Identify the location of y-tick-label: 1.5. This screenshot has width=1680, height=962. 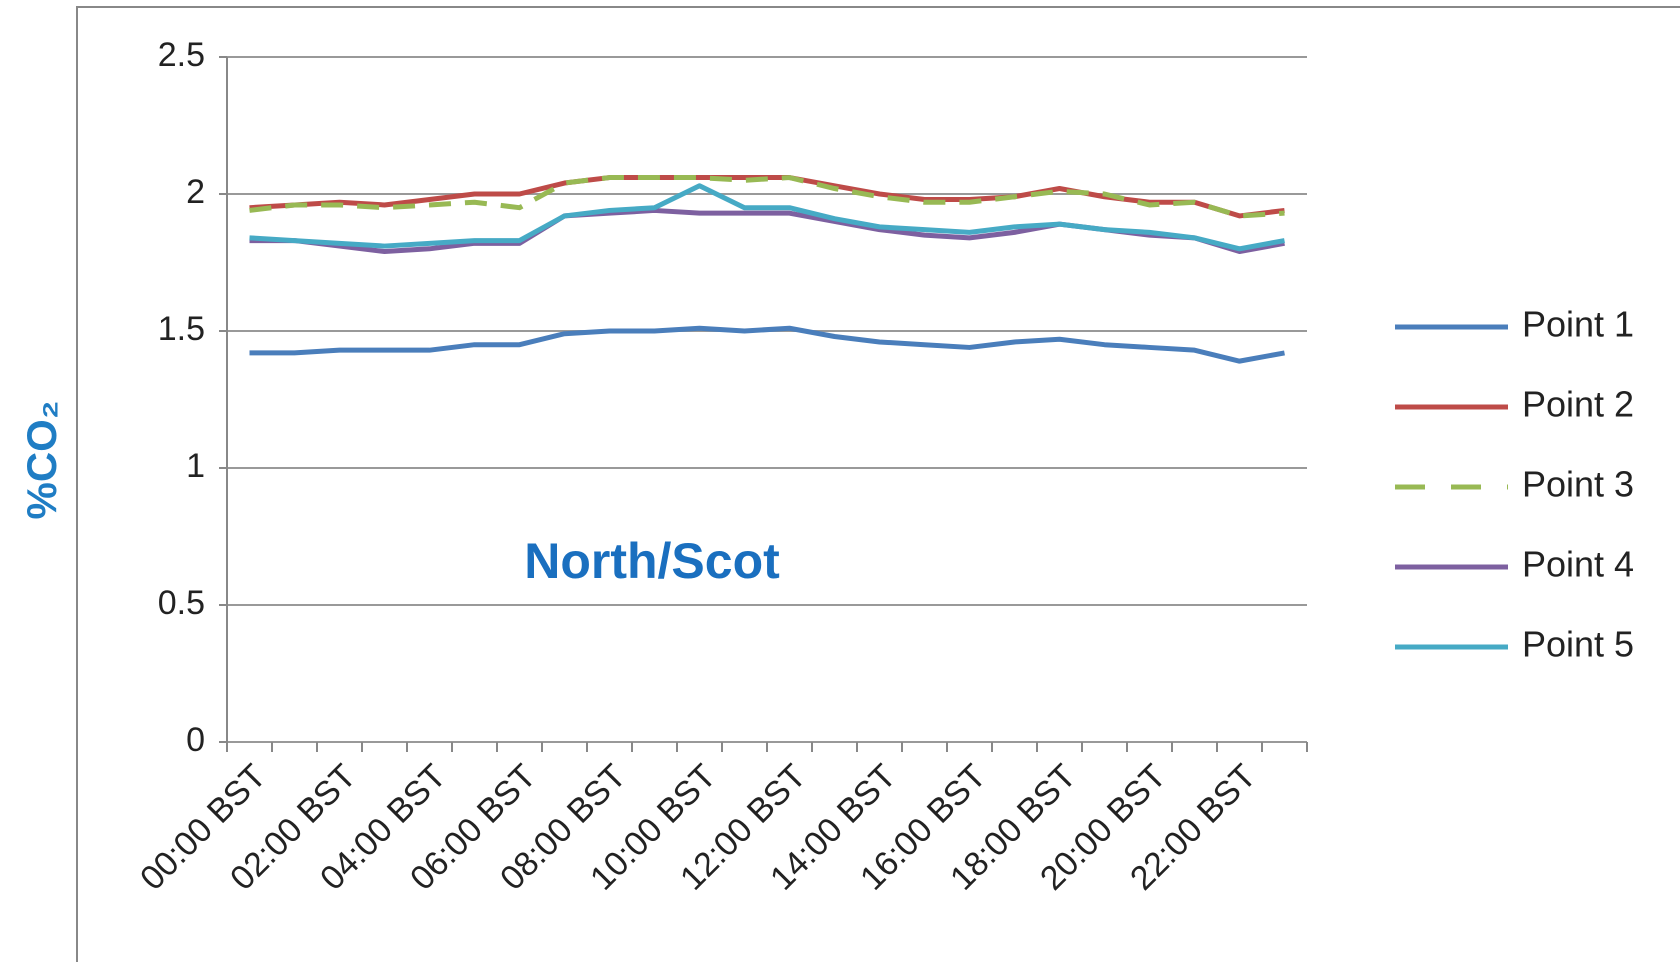
(181, 329).